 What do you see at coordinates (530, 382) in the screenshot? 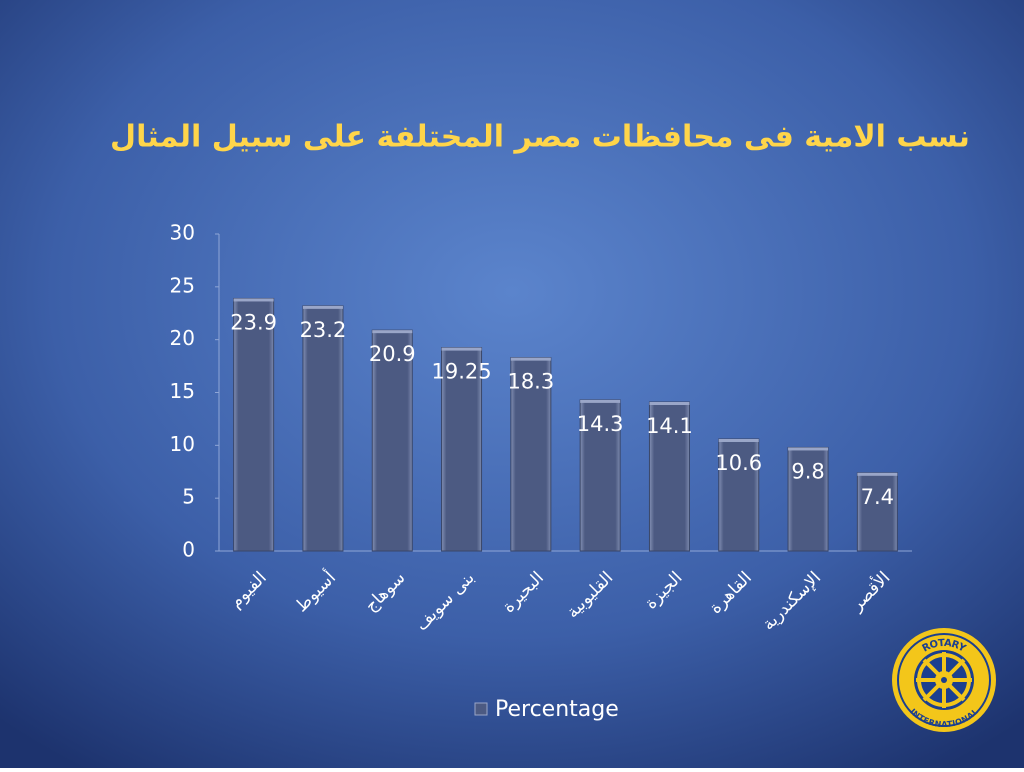
I see `value-label: 18.3` at bounding box center [530, 382].